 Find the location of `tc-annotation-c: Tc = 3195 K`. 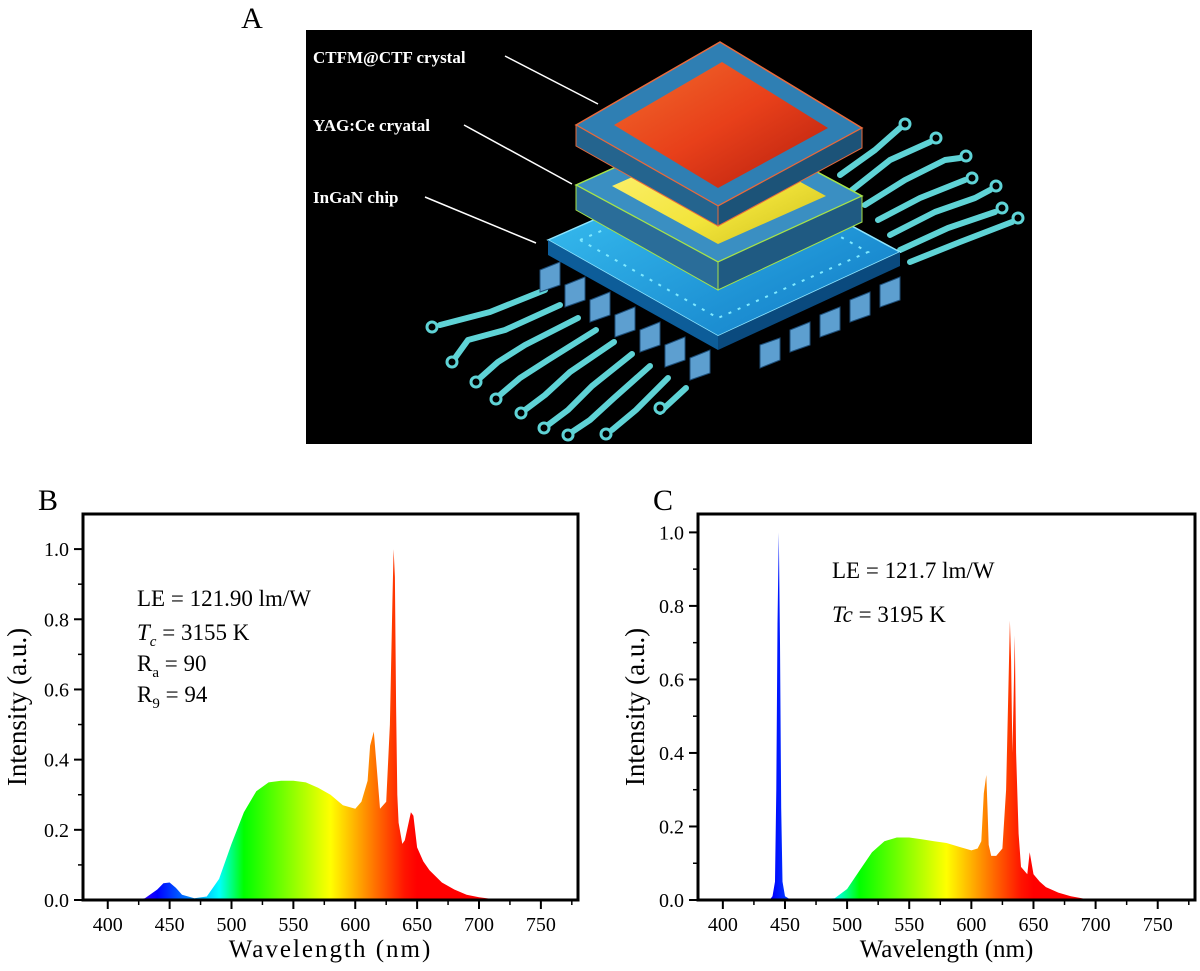

tc-annotation-c: Tc = 3195 K is located at coordinates (889, 614).